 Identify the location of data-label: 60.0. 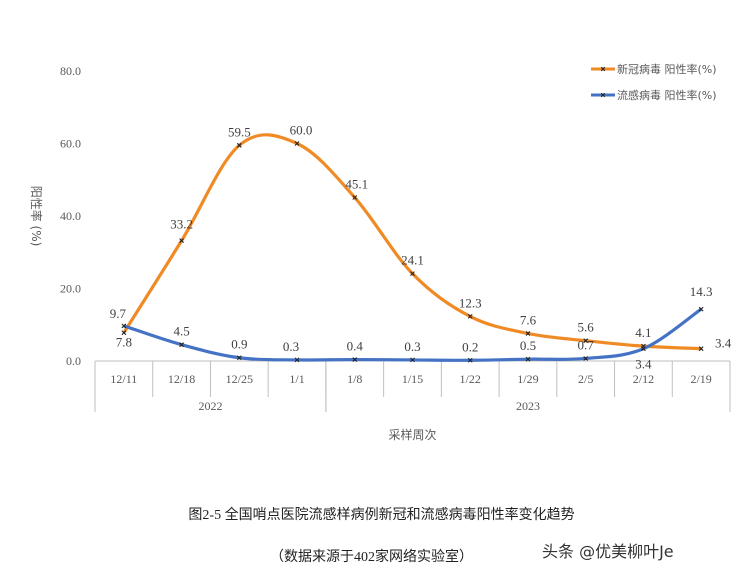
(301, 130).